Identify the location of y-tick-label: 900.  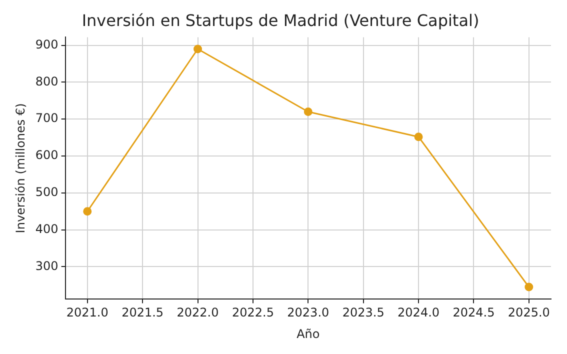
(46, 44).